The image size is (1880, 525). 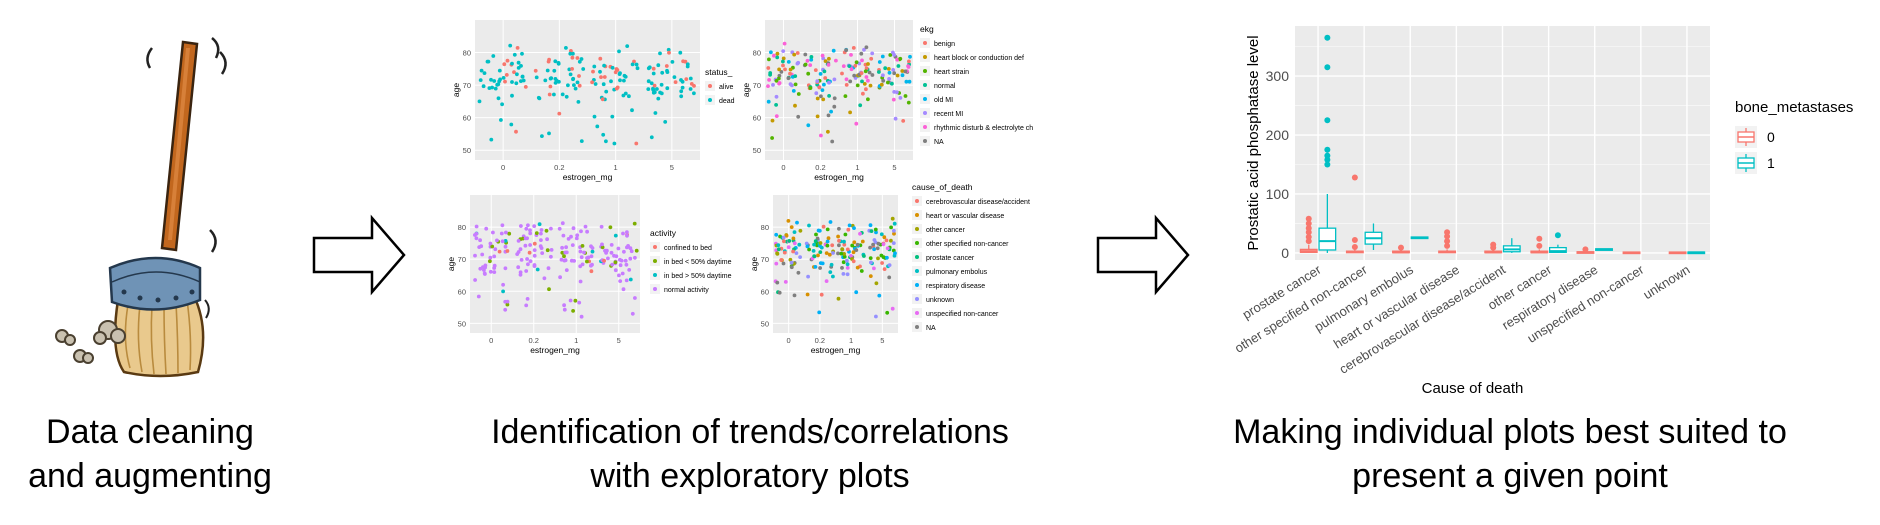 What do you see at coordinates (698, 262) in the screenshot?
I see `legend-label: in bed < 50% daytime` at bounding box center [698, 262].